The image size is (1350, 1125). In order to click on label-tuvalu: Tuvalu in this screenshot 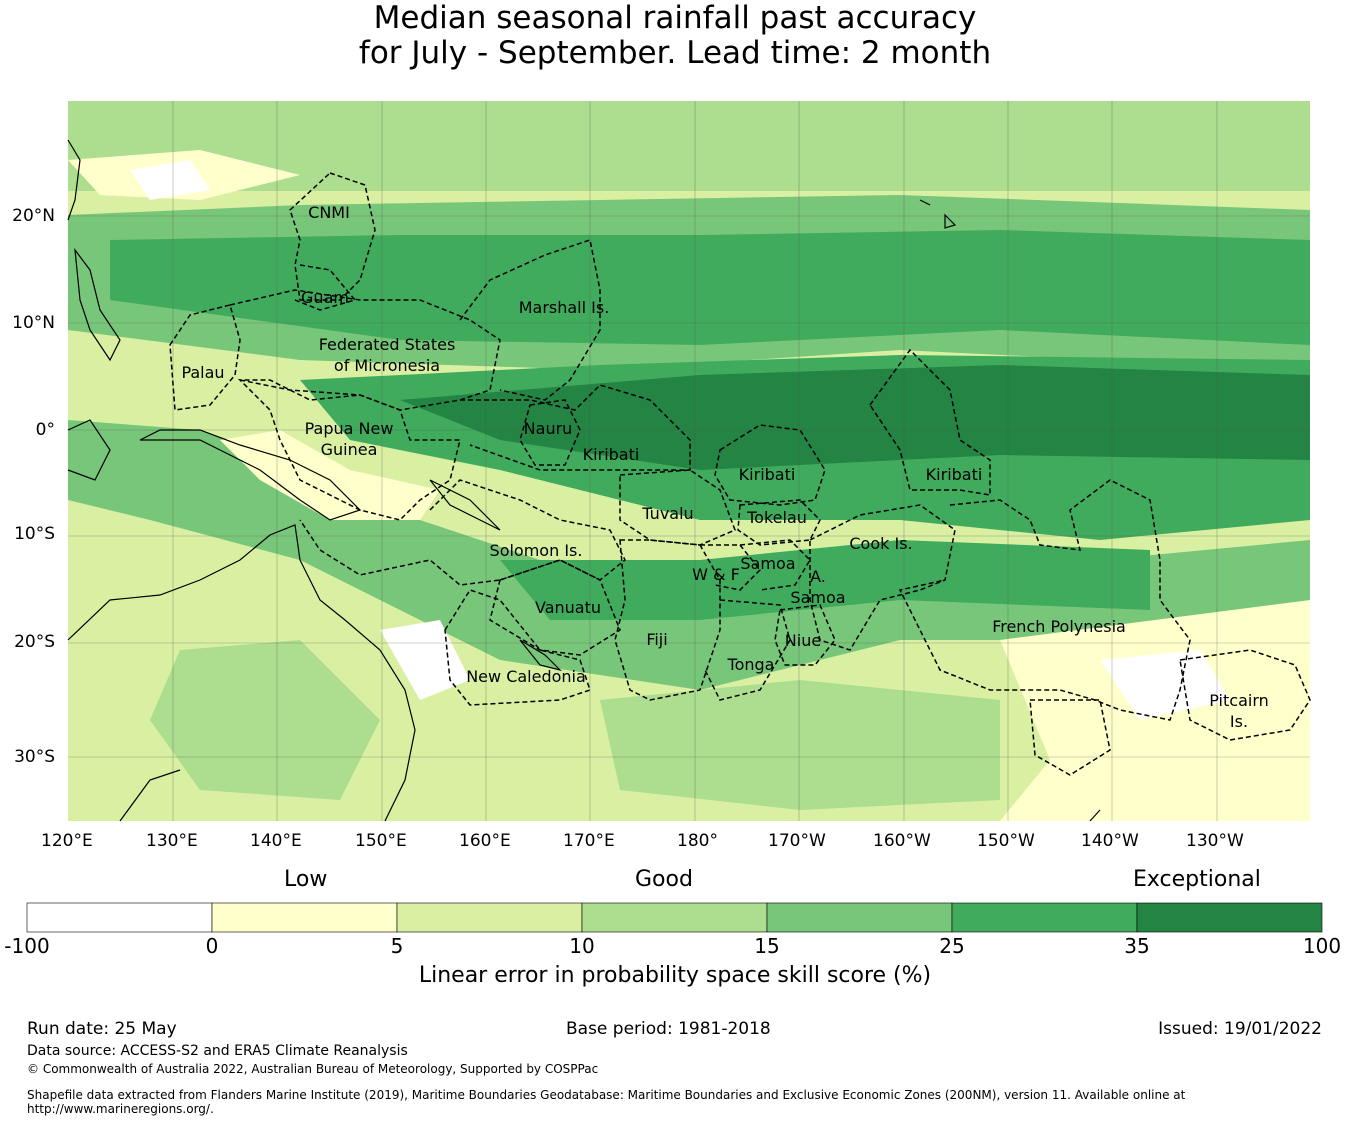, I will do `click(667, 513)`.